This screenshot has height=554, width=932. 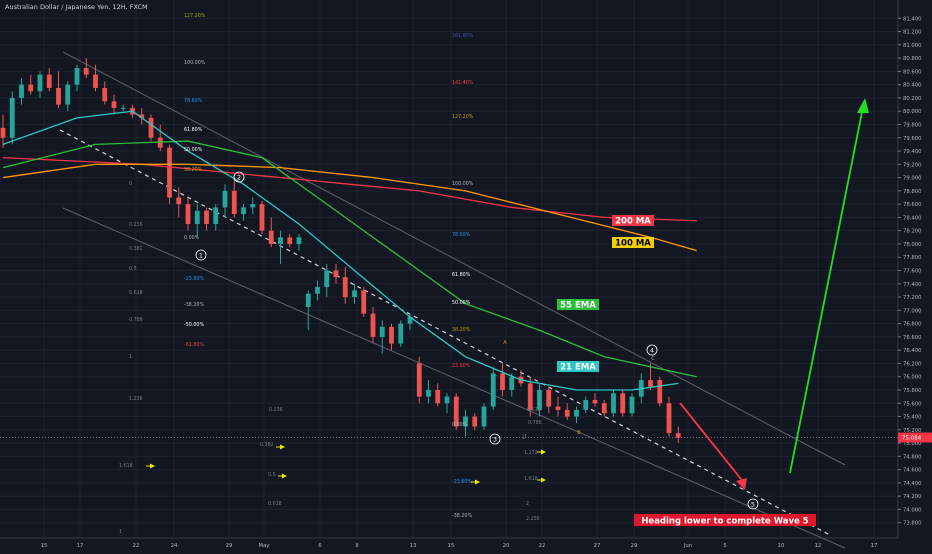 I want to click on indicator-label: 200 MA, so click(x=633, y=222).